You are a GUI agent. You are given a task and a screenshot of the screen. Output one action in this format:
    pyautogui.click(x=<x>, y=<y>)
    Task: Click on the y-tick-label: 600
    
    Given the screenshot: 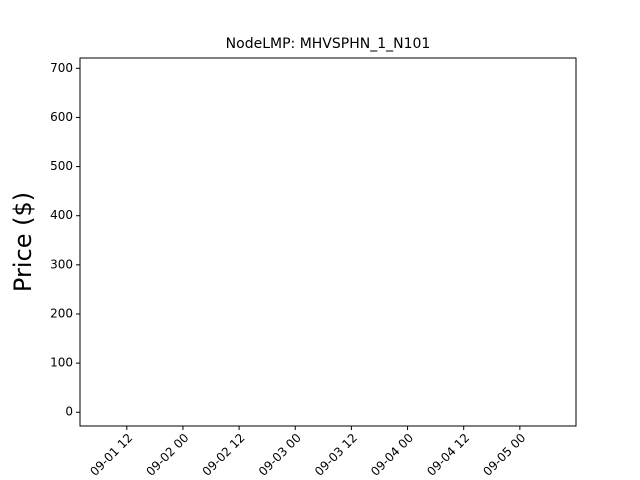 What is the action you would take?
    pyautogui.click(x=61, y=117)
    